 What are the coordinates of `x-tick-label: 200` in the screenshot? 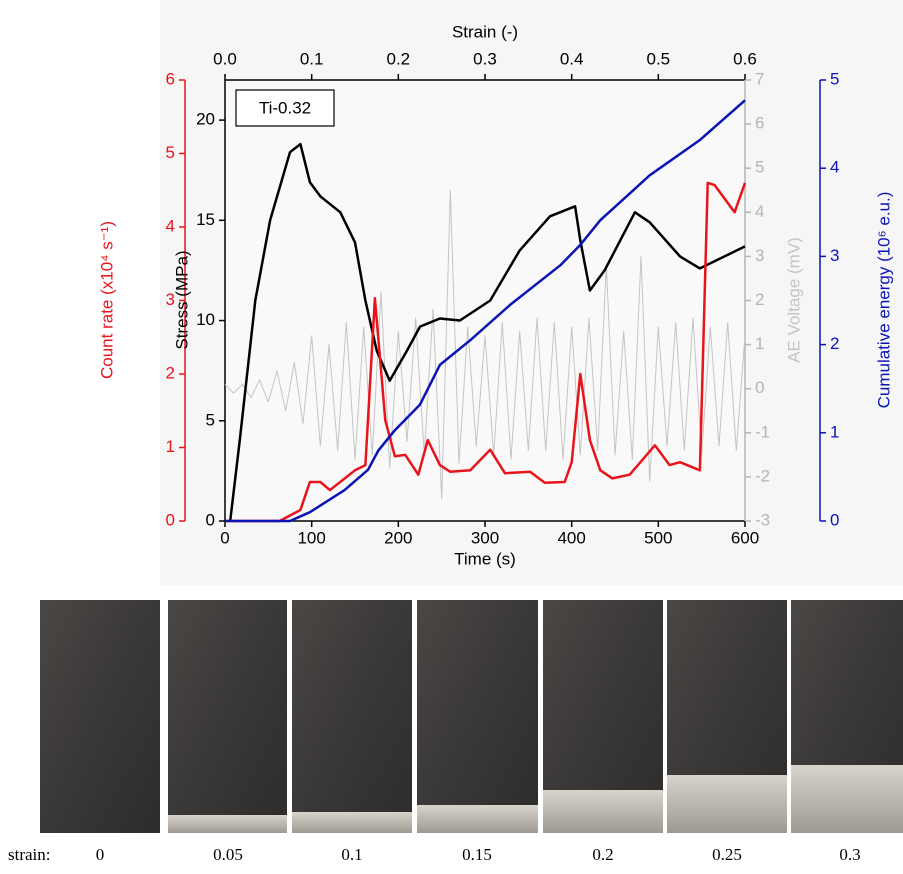 It's located at (398, 537).